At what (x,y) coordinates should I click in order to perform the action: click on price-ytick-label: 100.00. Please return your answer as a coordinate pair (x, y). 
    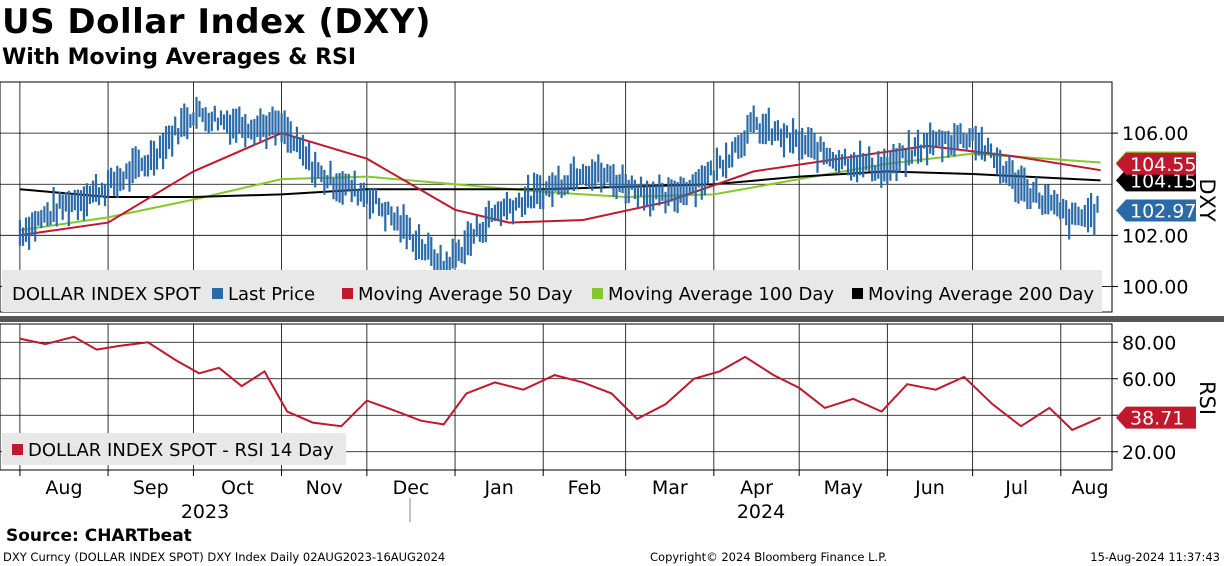
    Looking at the image, I should click on (1155, 287).